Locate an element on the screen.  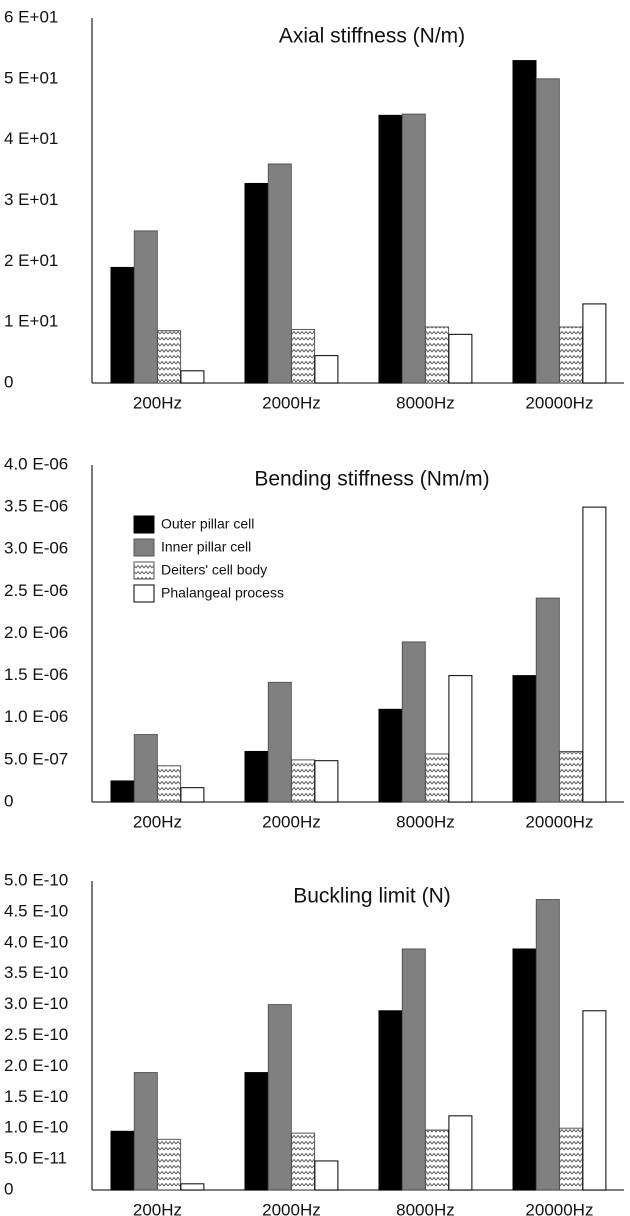
y-tick-label: 2 E+01 is located at coordinates (31, 260).